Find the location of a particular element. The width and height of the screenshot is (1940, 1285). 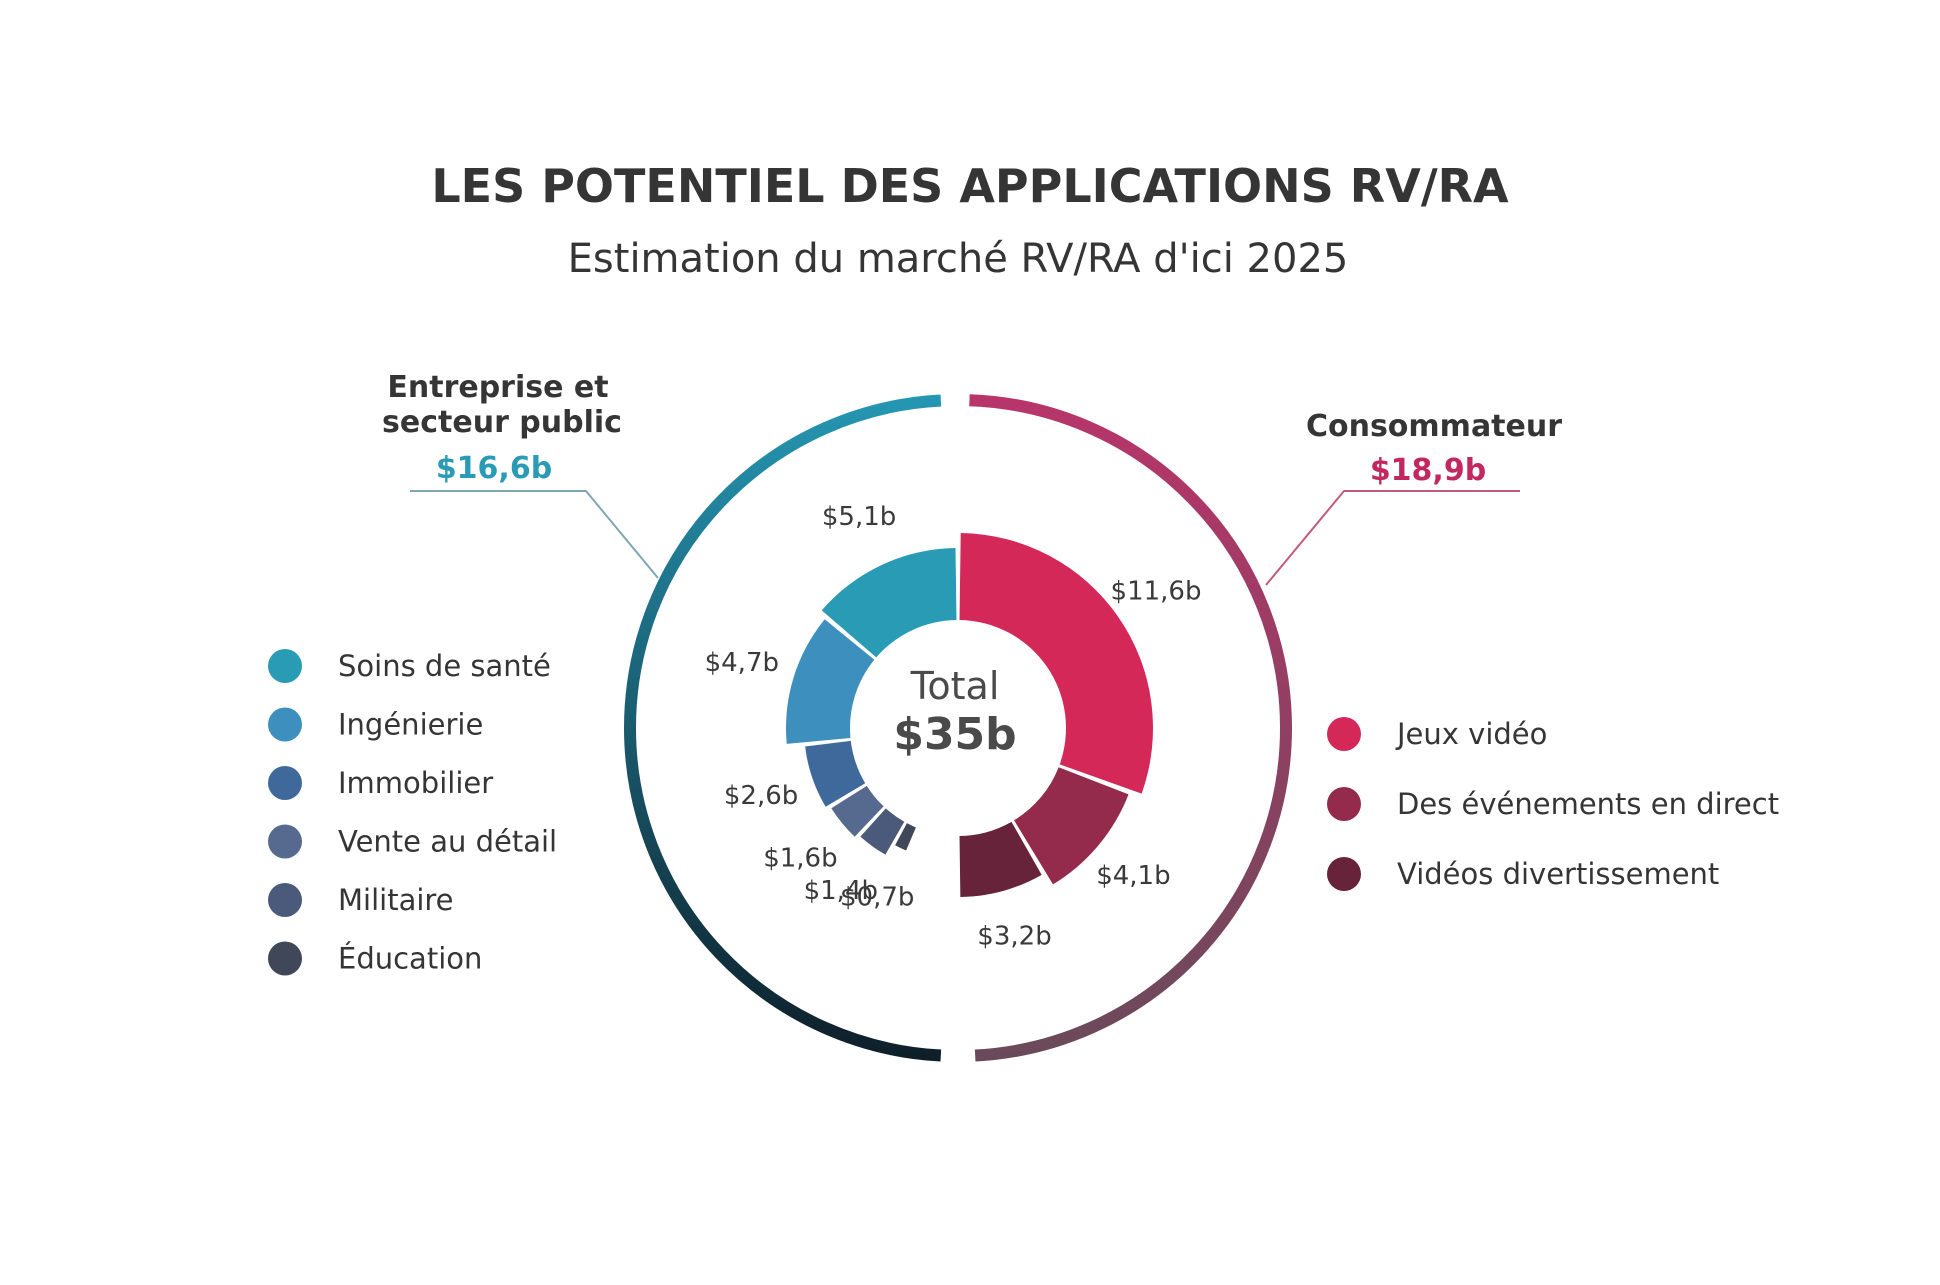

slice-label-jeux-video: $11,6b is located at coordinates (1156, 592).